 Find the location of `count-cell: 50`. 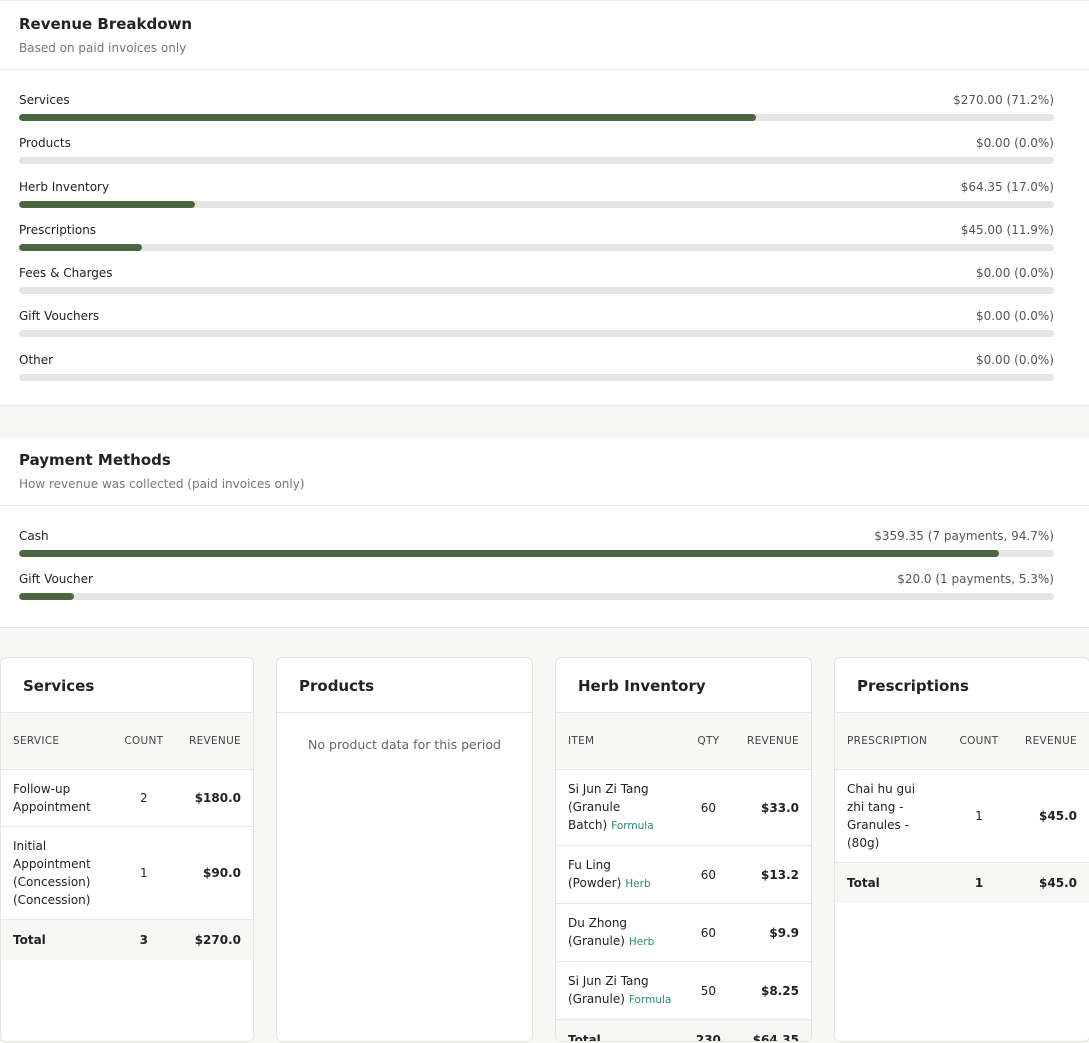

count-cell: 50 is located at coordinates (708, 990).